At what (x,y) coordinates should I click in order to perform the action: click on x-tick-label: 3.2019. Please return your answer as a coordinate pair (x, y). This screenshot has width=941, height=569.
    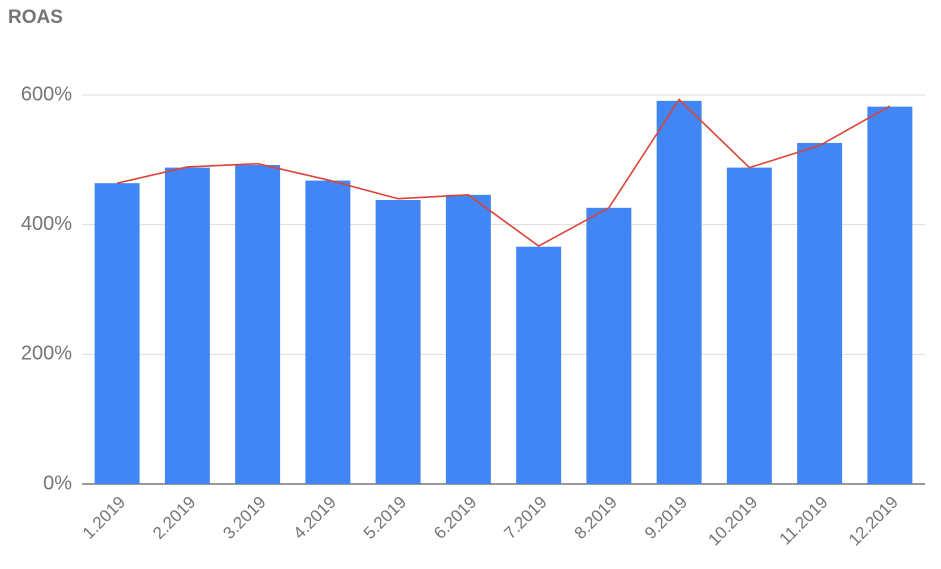
    Looking at the image, I should click on (244, 518).